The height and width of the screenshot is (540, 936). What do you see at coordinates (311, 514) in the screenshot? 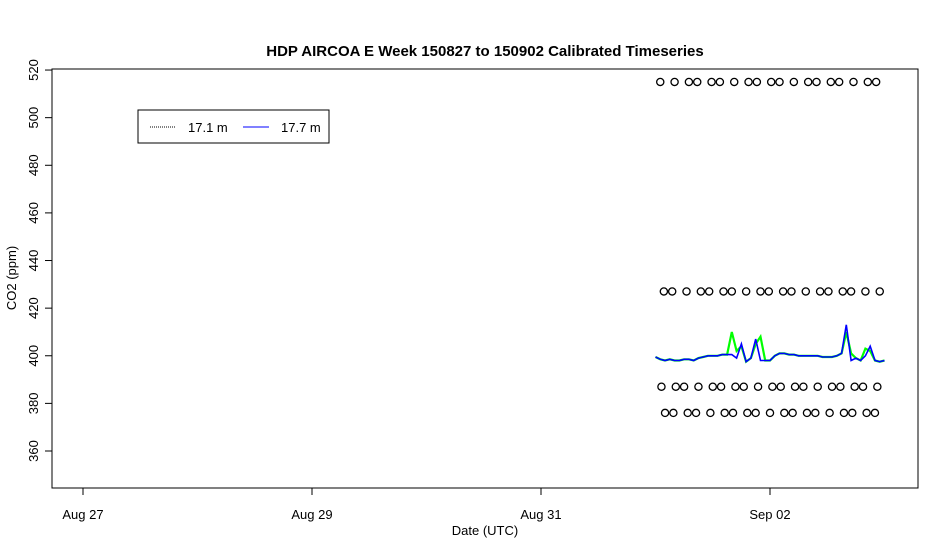
I see `x-tick-label: Aug 29` at bounding box center [311, 514].